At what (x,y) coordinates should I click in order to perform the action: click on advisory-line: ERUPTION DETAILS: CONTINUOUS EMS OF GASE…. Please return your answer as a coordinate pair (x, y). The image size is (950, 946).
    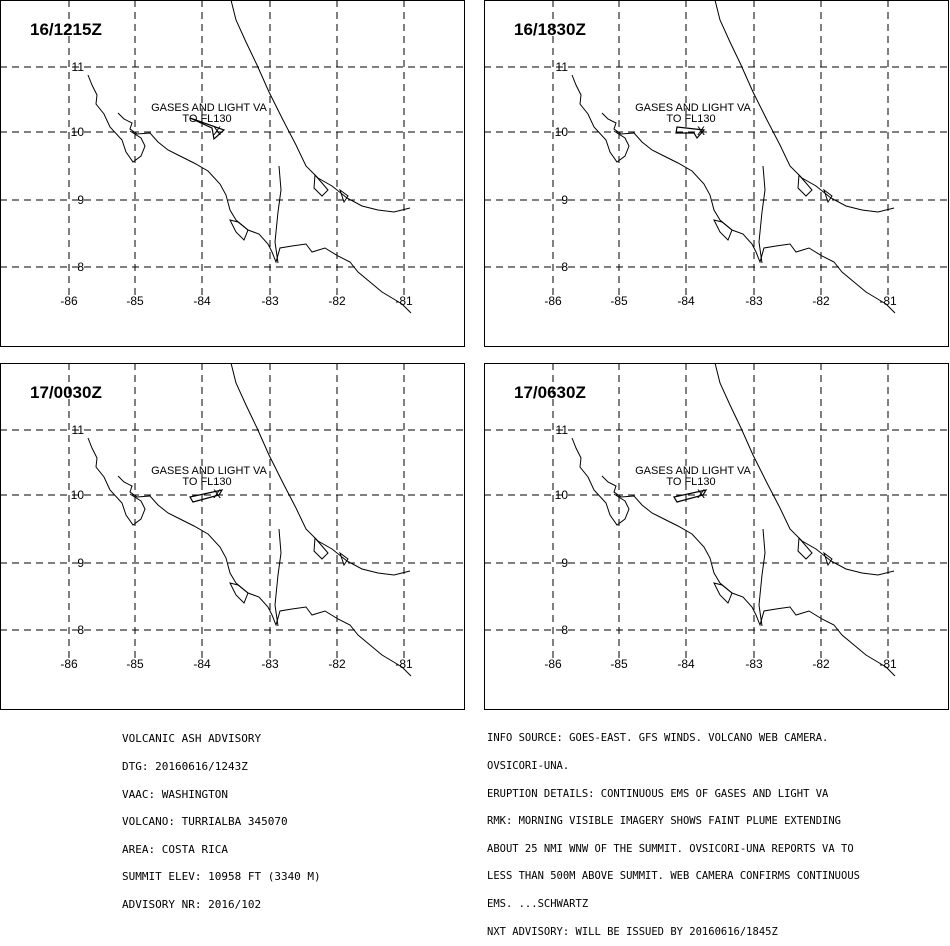
    Looking at the image, I should click on (658, 793).